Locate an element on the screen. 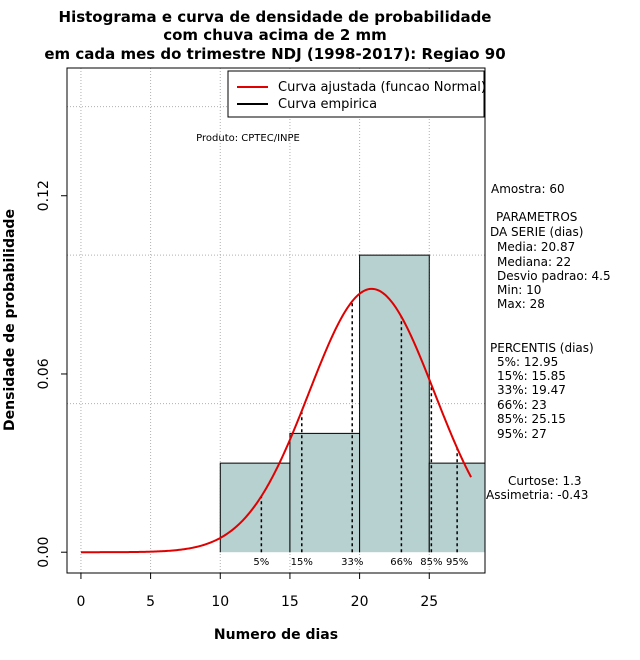  perc-33: 33%: 19.47 is located at coordinates (531, 390).